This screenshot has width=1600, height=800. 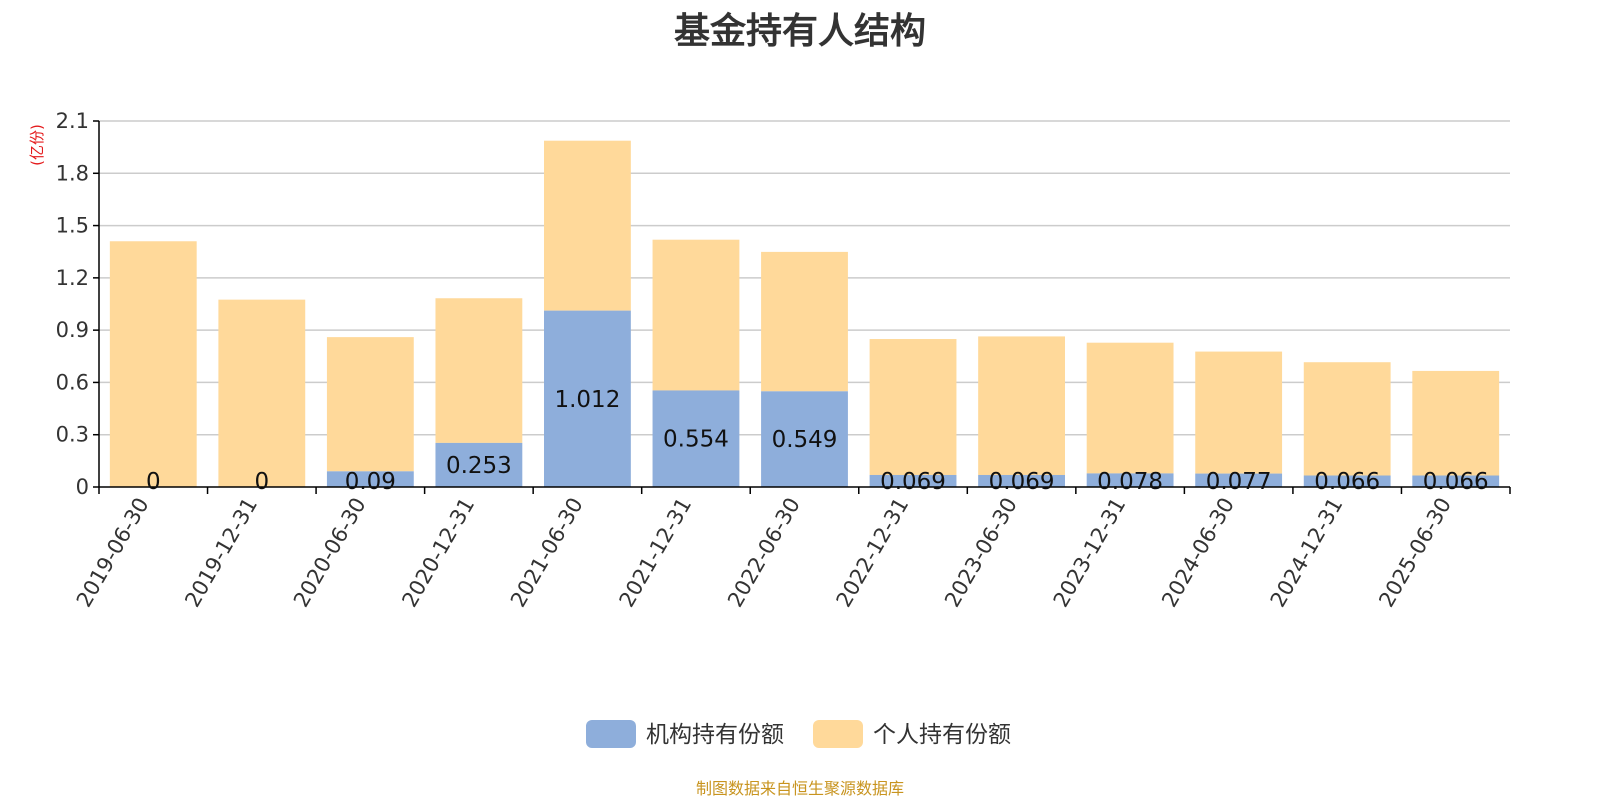 I want to click on y-tick-label: 0.3, so click(x=72, y=435).